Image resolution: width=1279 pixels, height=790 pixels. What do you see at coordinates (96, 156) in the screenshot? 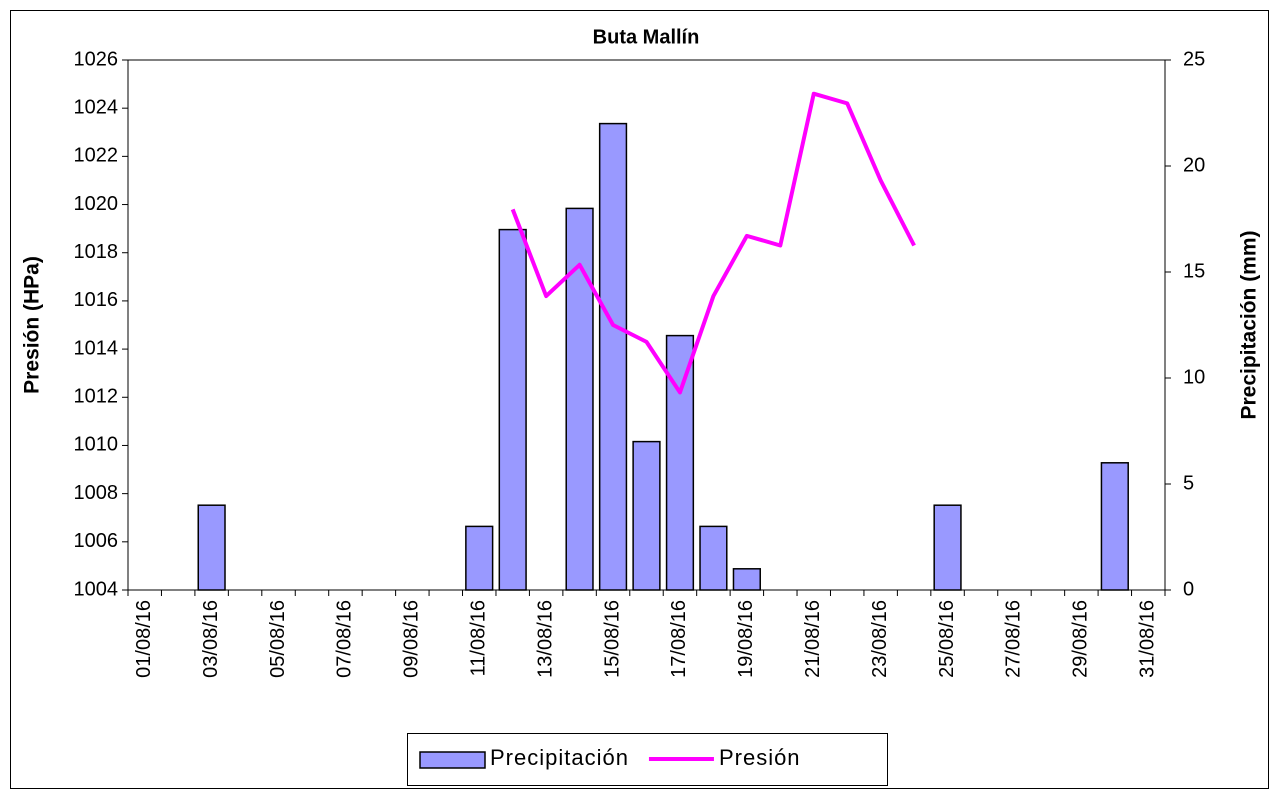
I see `y-tick-label: 1022` at bounding box center [96, 156].